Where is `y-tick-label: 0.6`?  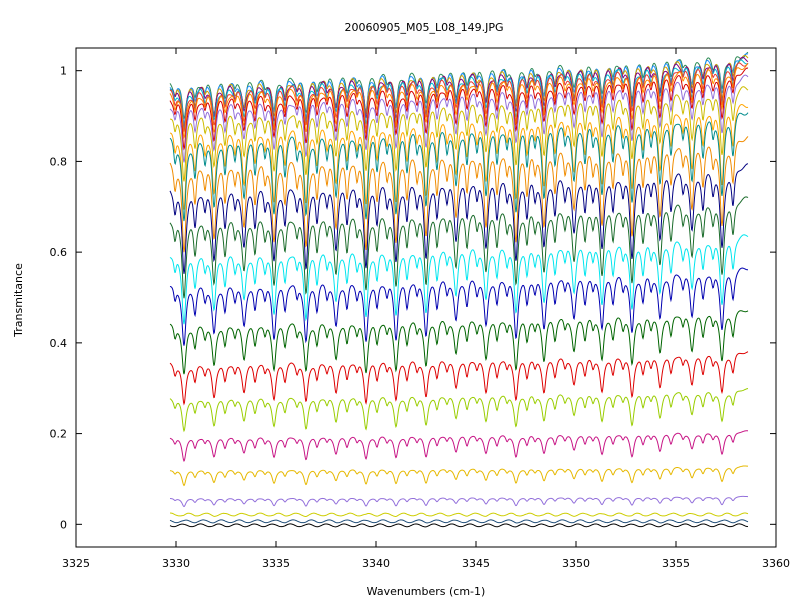 y-tick-label: 0.6 is located at coordinates (59, 252).